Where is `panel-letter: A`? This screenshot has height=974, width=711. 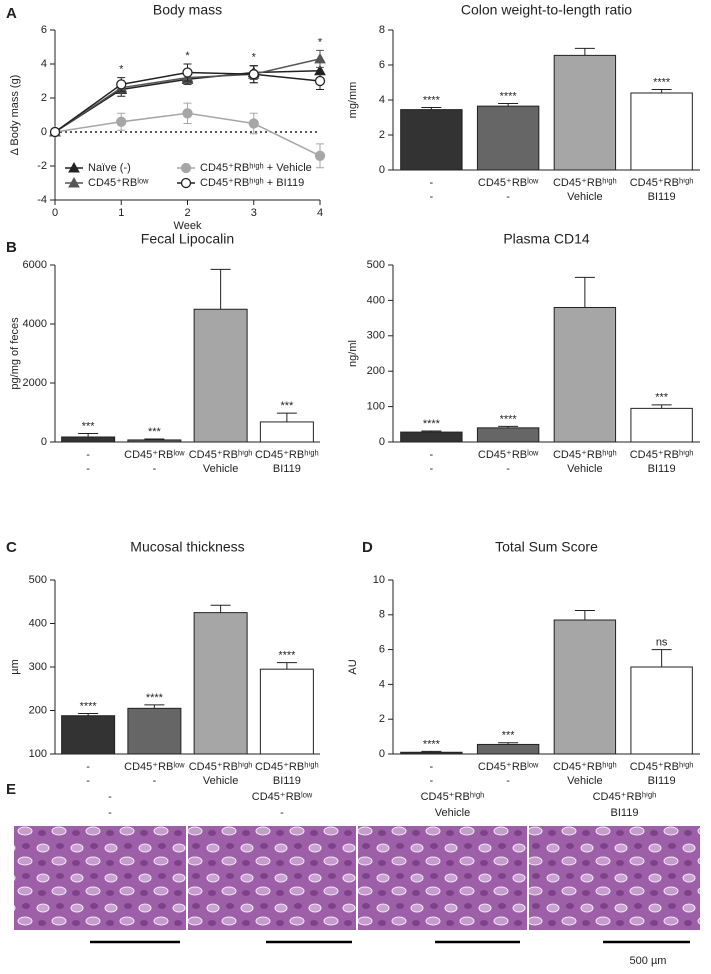 panel-letter: A is located at coordinates (11, 13).